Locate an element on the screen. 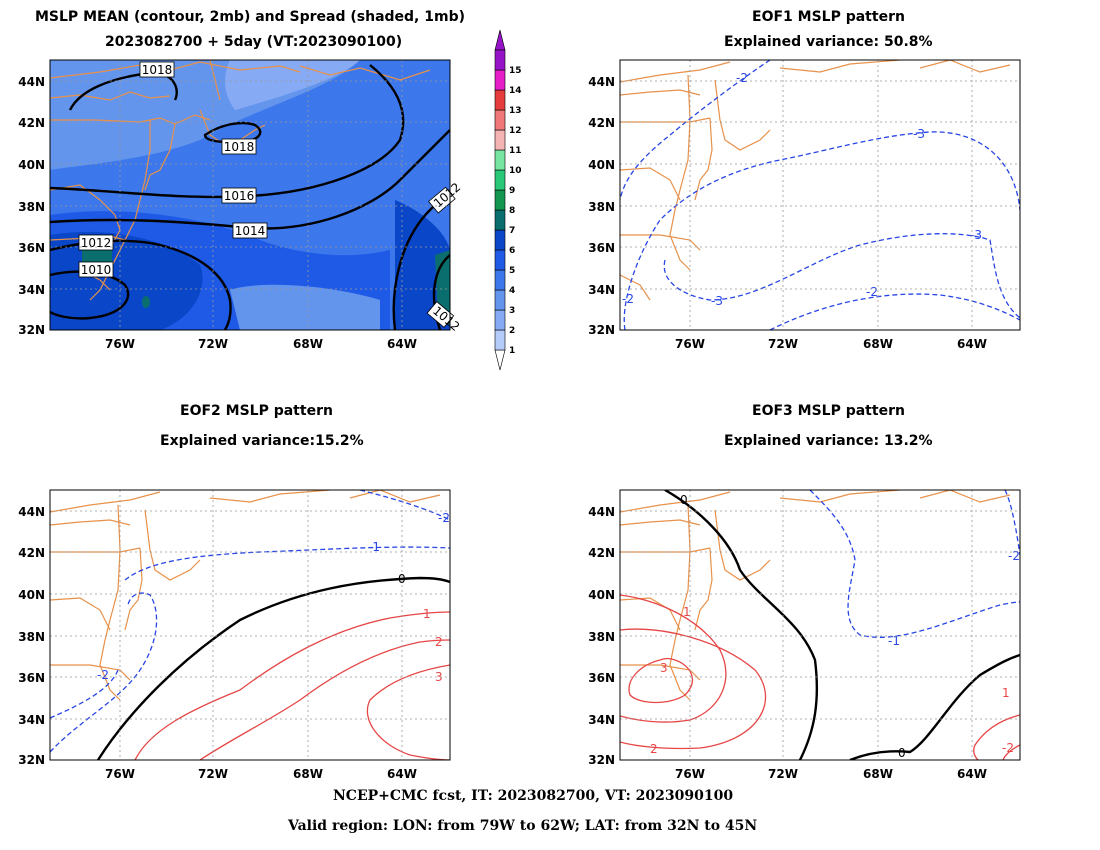 This screenshot has height=850, width=1100. panel2-y-ticks: 44N 42N 40N 38N 36N 34N 32N is located at coordinates (601, 206).